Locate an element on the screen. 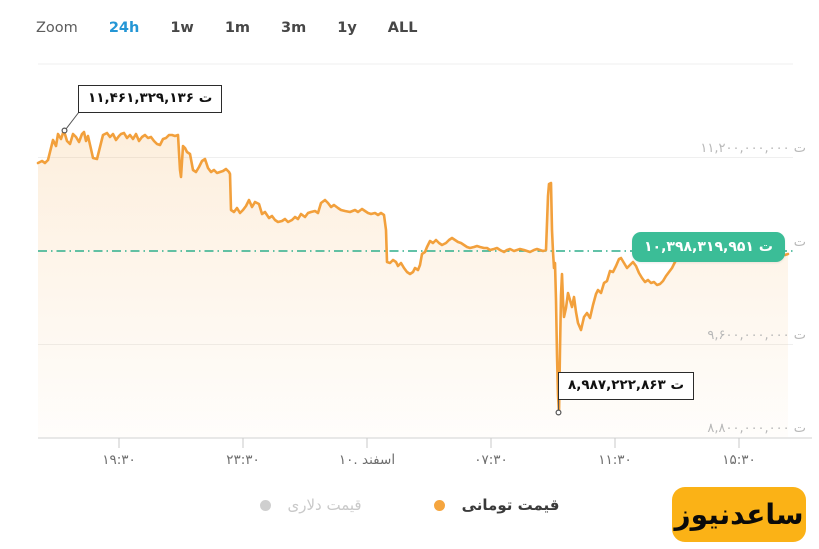  range-button-24h: 24h is located at coordinates (124, 28).